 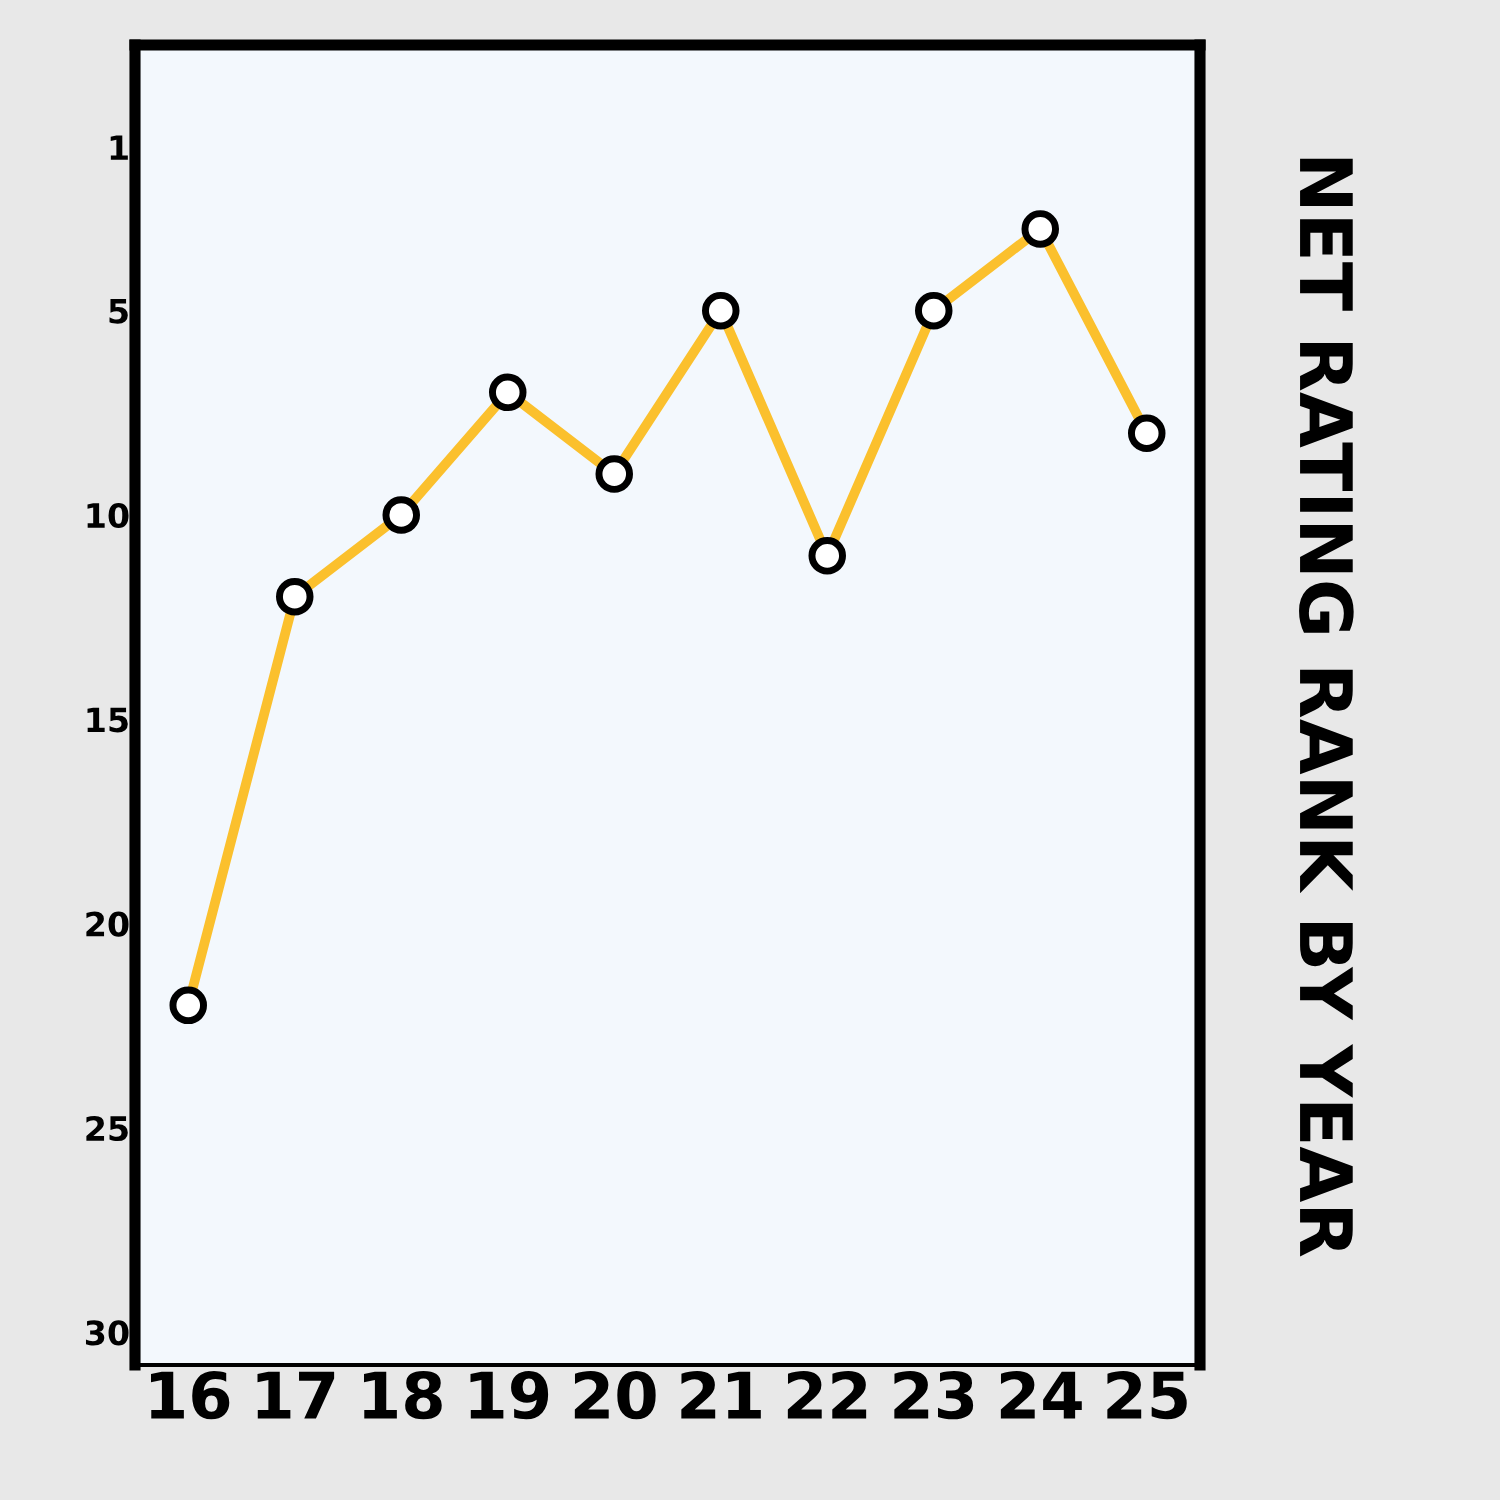 What do you see at coordinates (615, 1395) in the screenshot?
I see `x-tick-label: 20` at bounding box center [615, 1395].